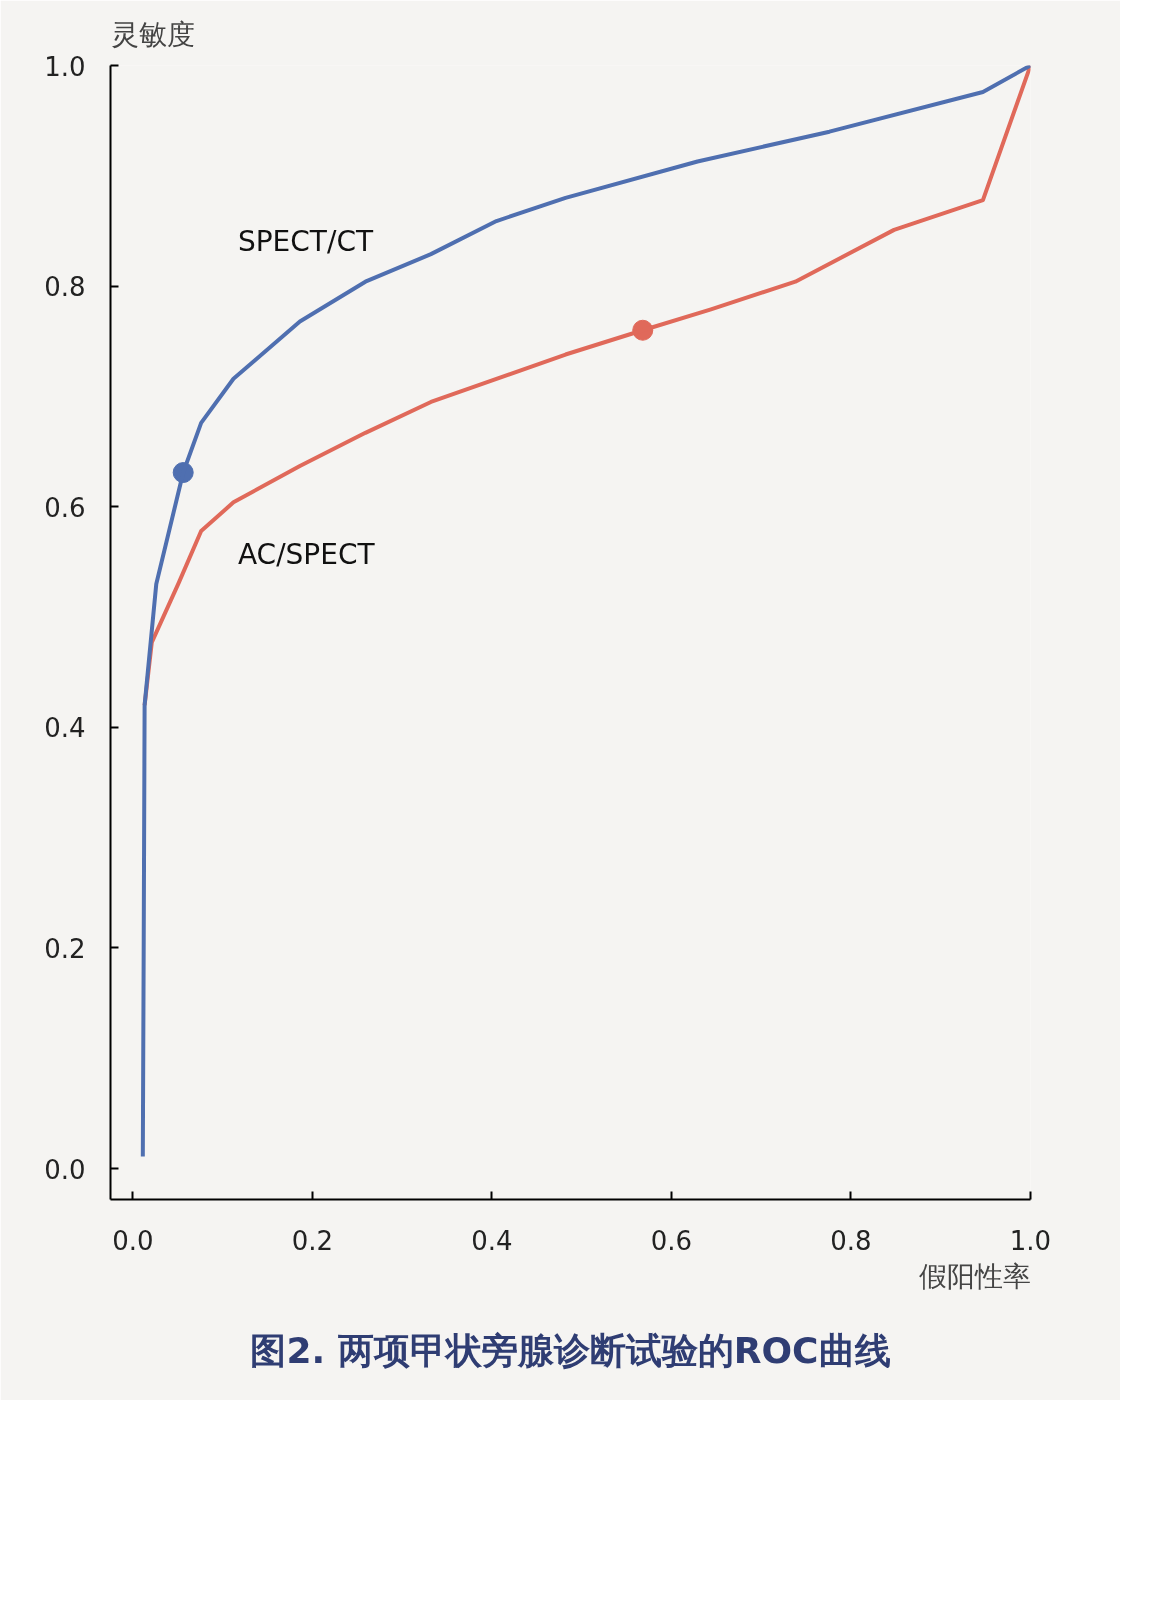 This screenshot has height=1603, width=1152. I want to click on x-tick-label: 0.6, so click(671, 1240).